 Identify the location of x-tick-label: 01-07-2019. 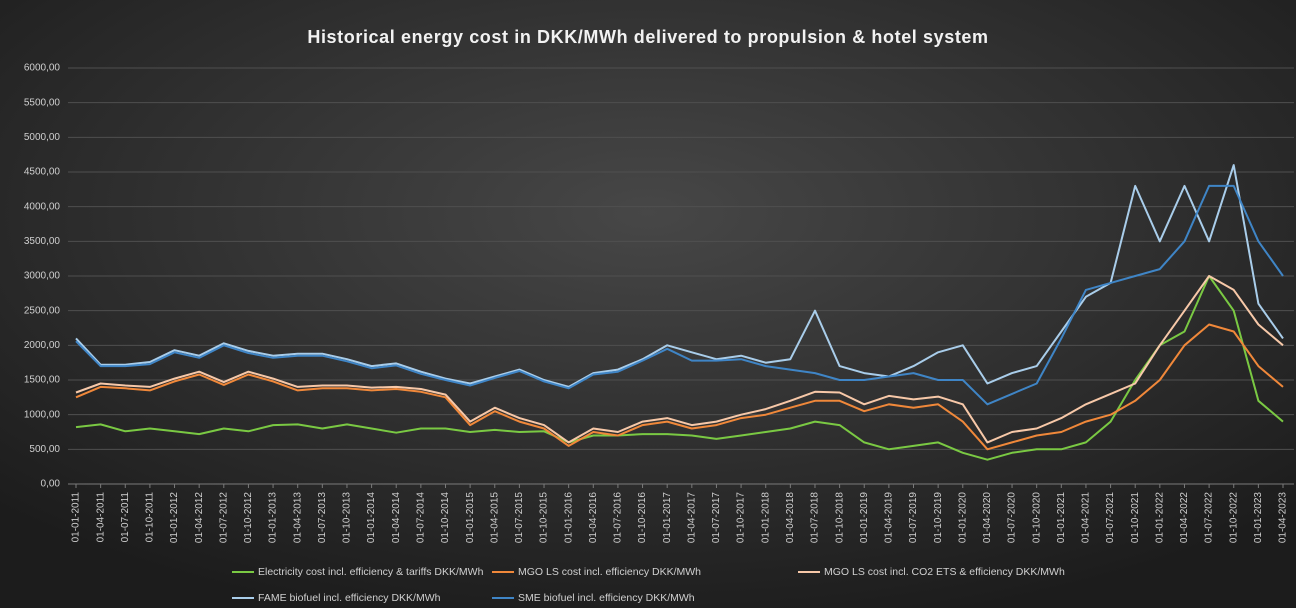
(913, 518).